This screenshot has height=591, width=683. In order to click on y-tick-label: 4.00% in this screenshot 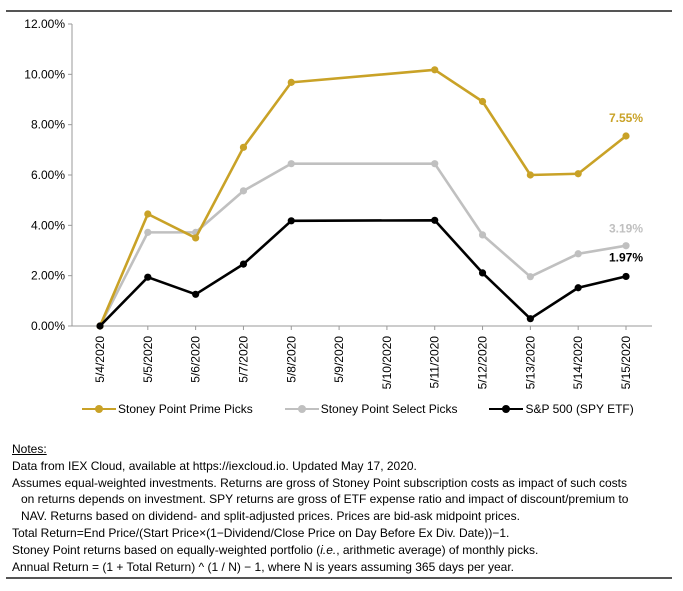, I will do `click(48, 225)`.